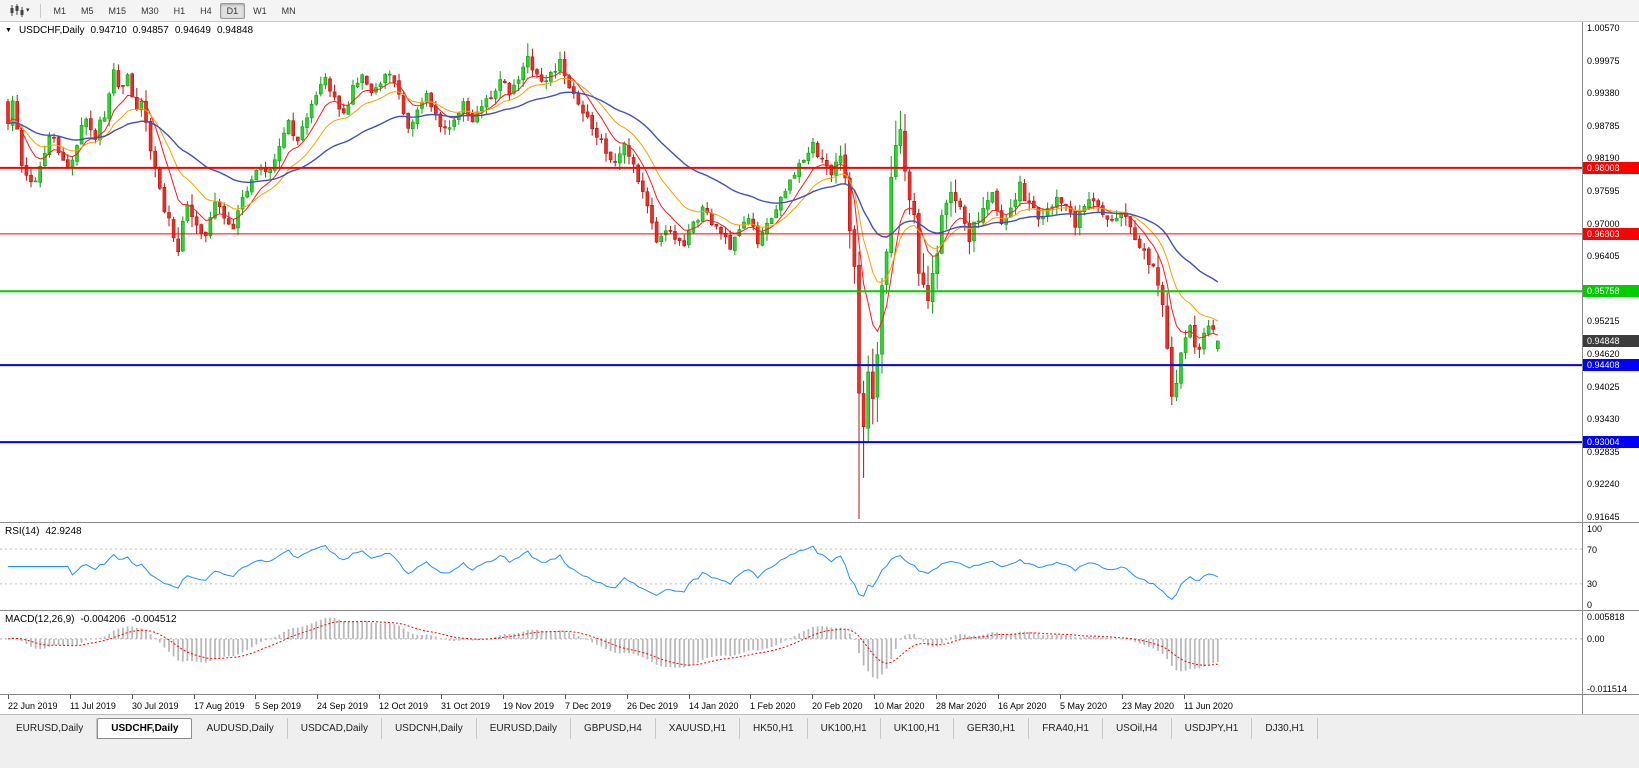 This screenshot has height=768, width=1639. Describe the element at coordinates (260, 10) in the screenshot. I see `timeframe-button-w1: W1` at that location.